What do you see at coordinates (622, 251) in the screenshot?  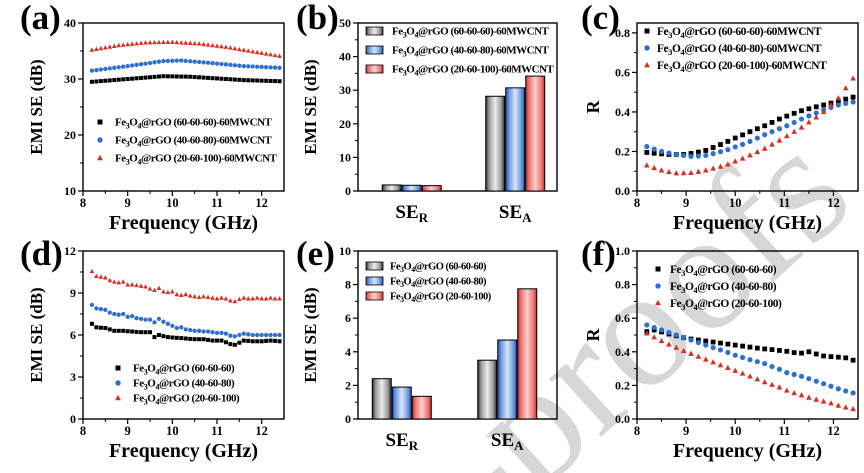 I see `svg-text: 1.0` at bounding box center [622, 251].